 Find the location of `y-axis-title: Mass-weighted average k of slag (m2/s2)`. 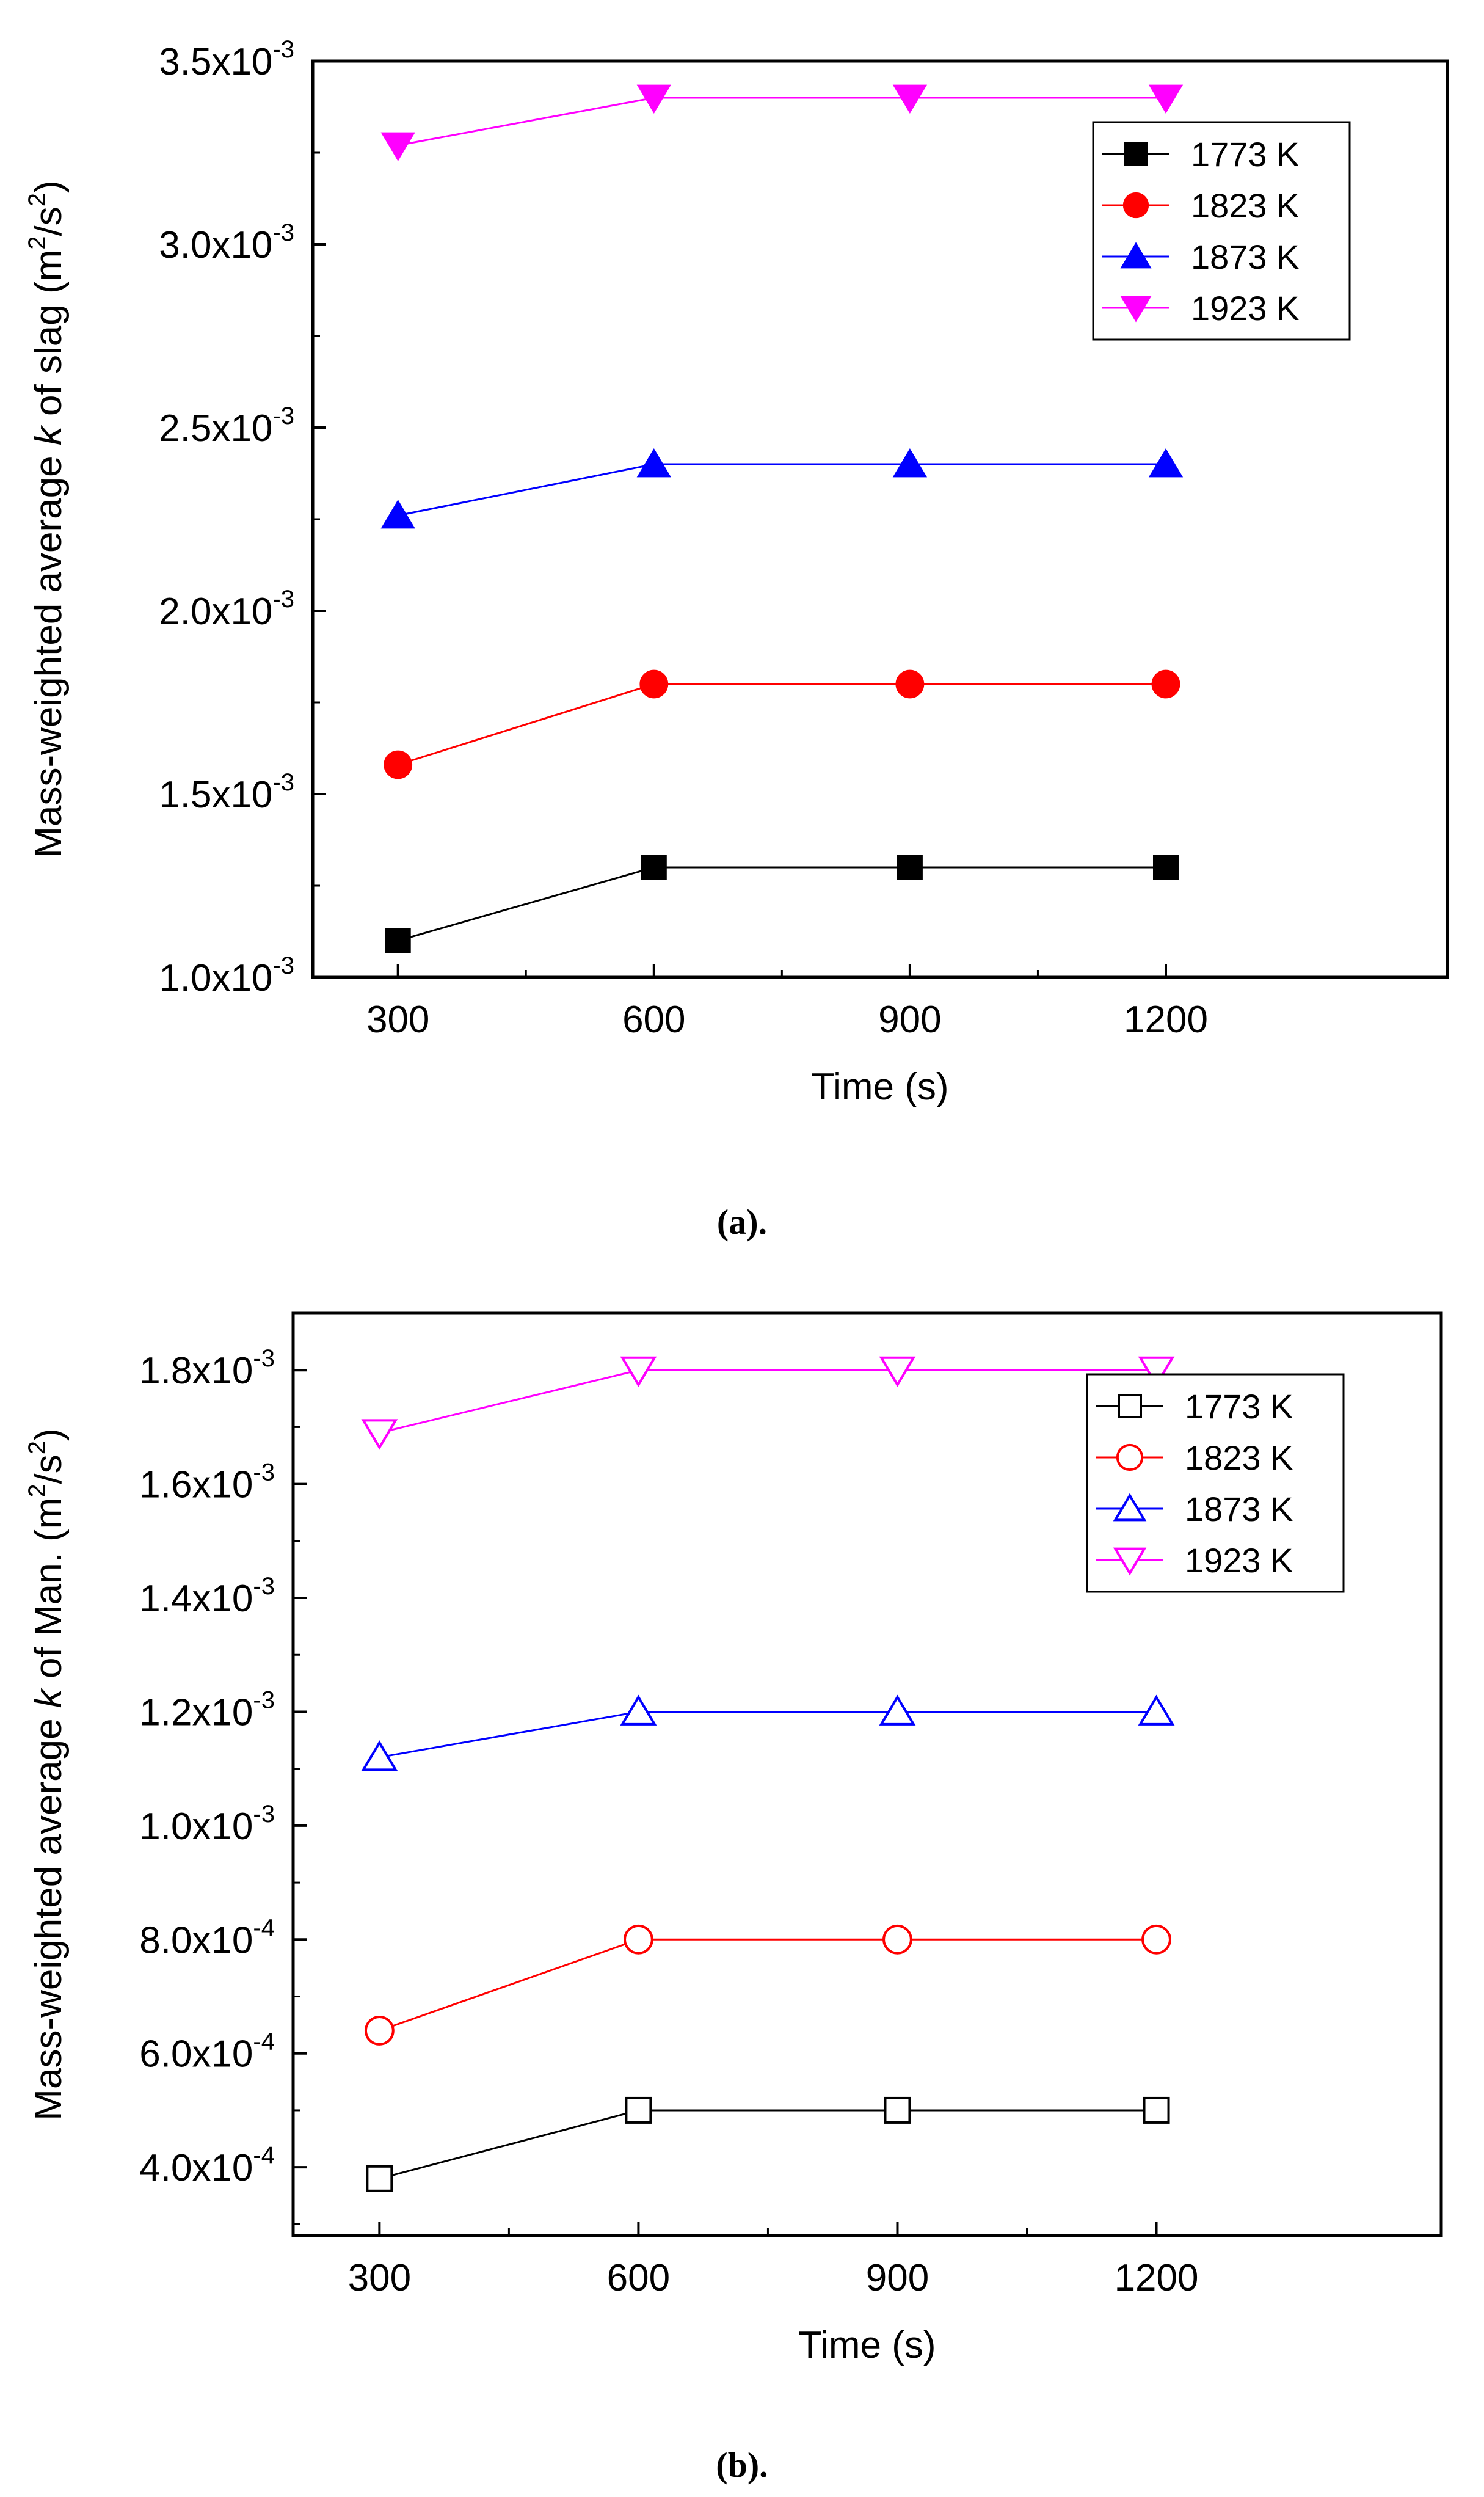

y-axis-title: Mass-weighted average k of slag (m2/s2) is located at coordinates (47, 519).